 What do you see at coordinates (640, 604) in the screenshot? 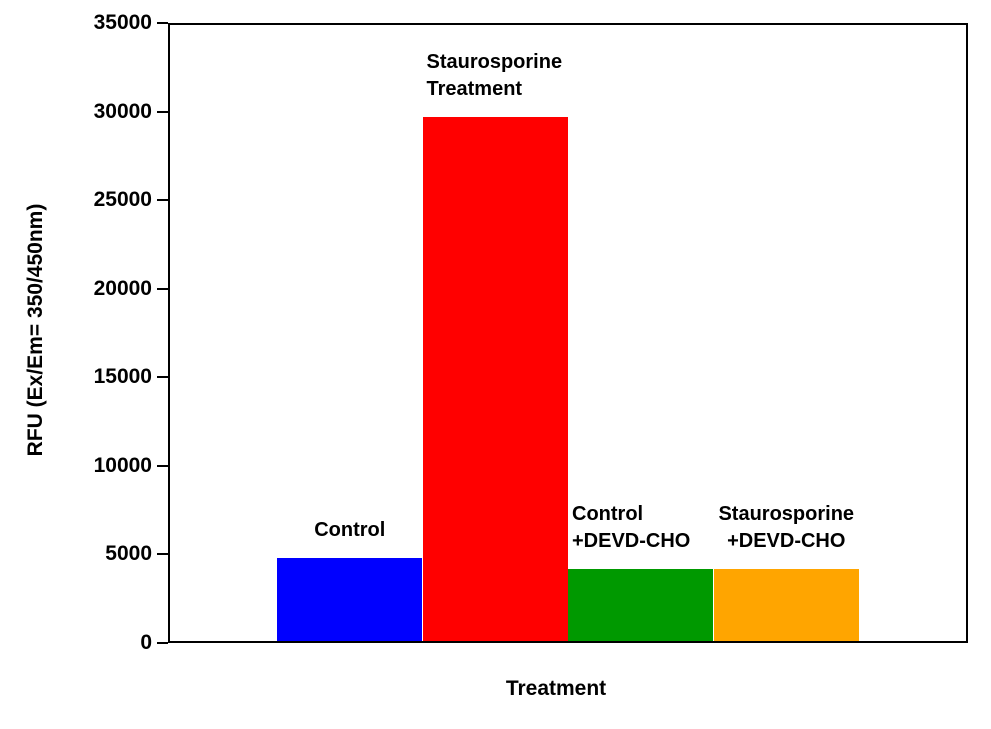
I see `bar-control-devd-cho` at bounding box center [640, 604].